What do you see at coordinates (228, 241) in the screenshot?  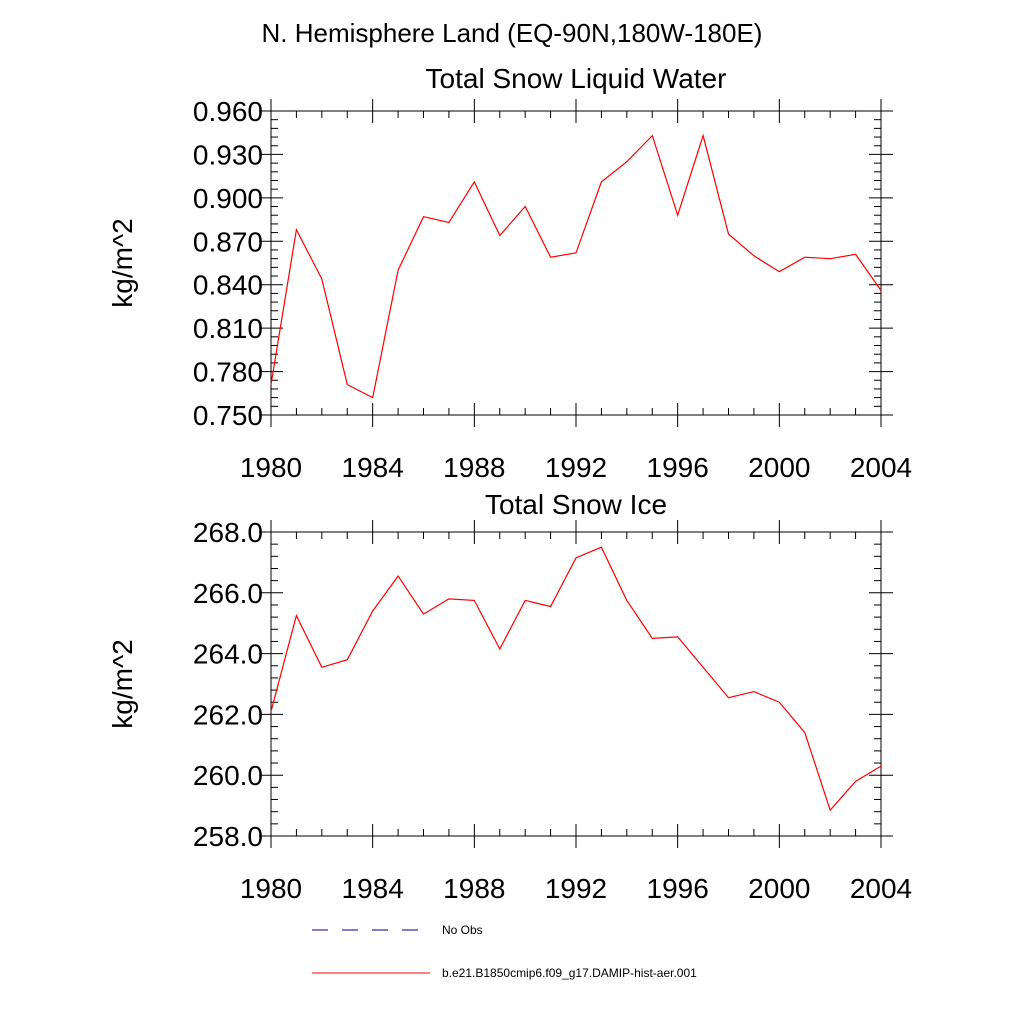 I see `y-tick-label: 0.870` at bounding box center [228, 241].